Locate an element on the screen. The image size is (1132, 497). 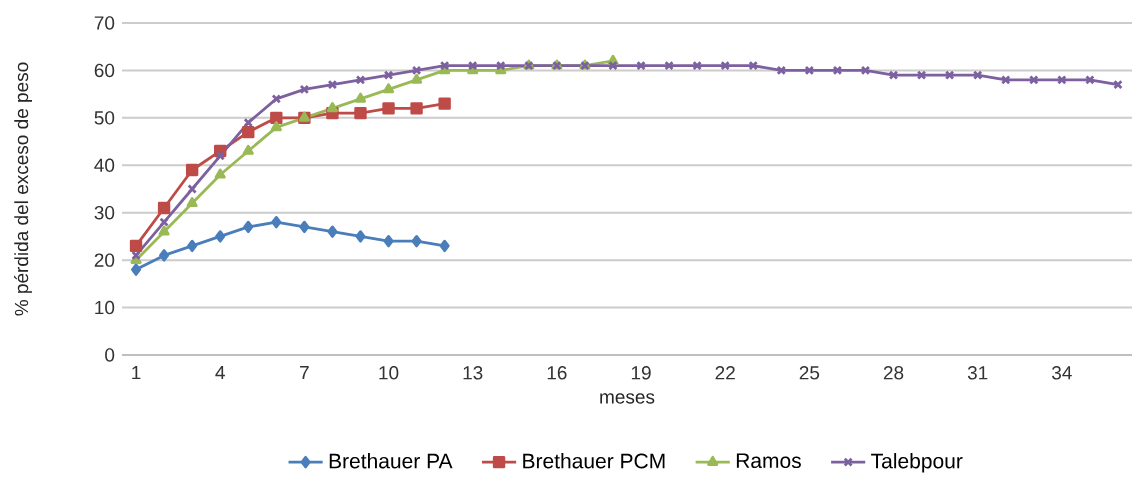
x-axis-title: meses is located at coordinates (627, 398).